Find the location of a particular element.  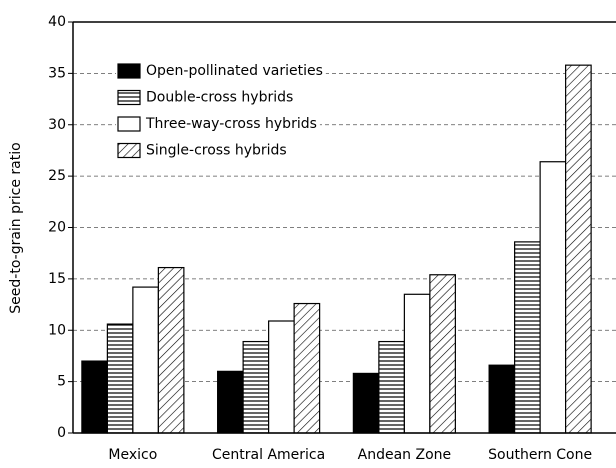

y-tick-label: 15 is located at coordinates (57, 279).